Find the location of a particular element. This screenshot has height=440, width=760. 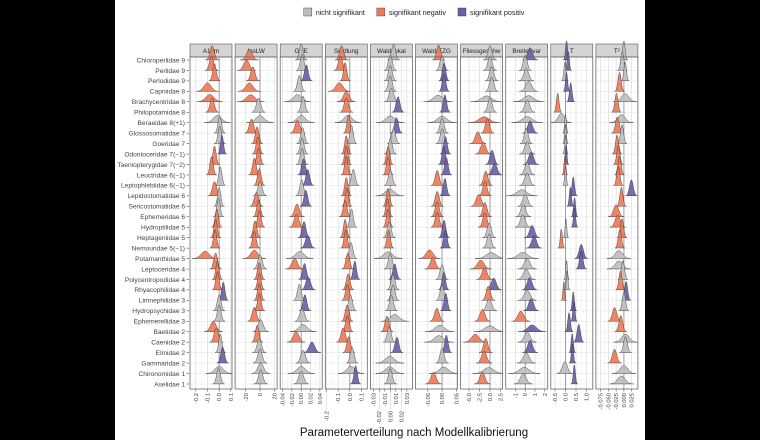

facet-panel: GVE-0.04-0.020.000.020.04 is located at coordinates (301, 224).